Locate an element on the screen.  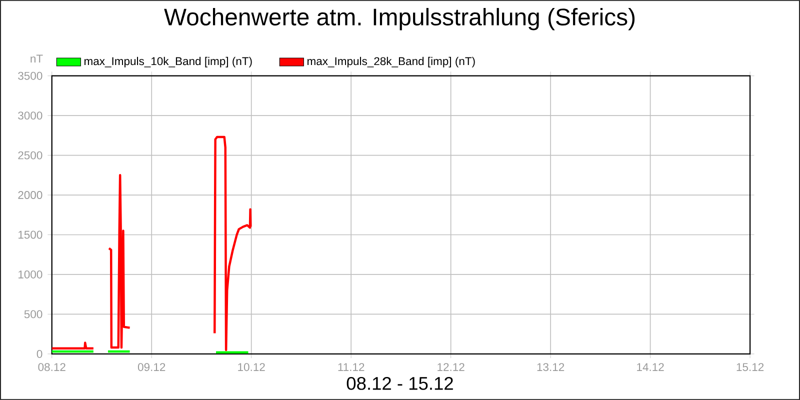
y-tick-label: 1500 is located at coordinates (30, 234).